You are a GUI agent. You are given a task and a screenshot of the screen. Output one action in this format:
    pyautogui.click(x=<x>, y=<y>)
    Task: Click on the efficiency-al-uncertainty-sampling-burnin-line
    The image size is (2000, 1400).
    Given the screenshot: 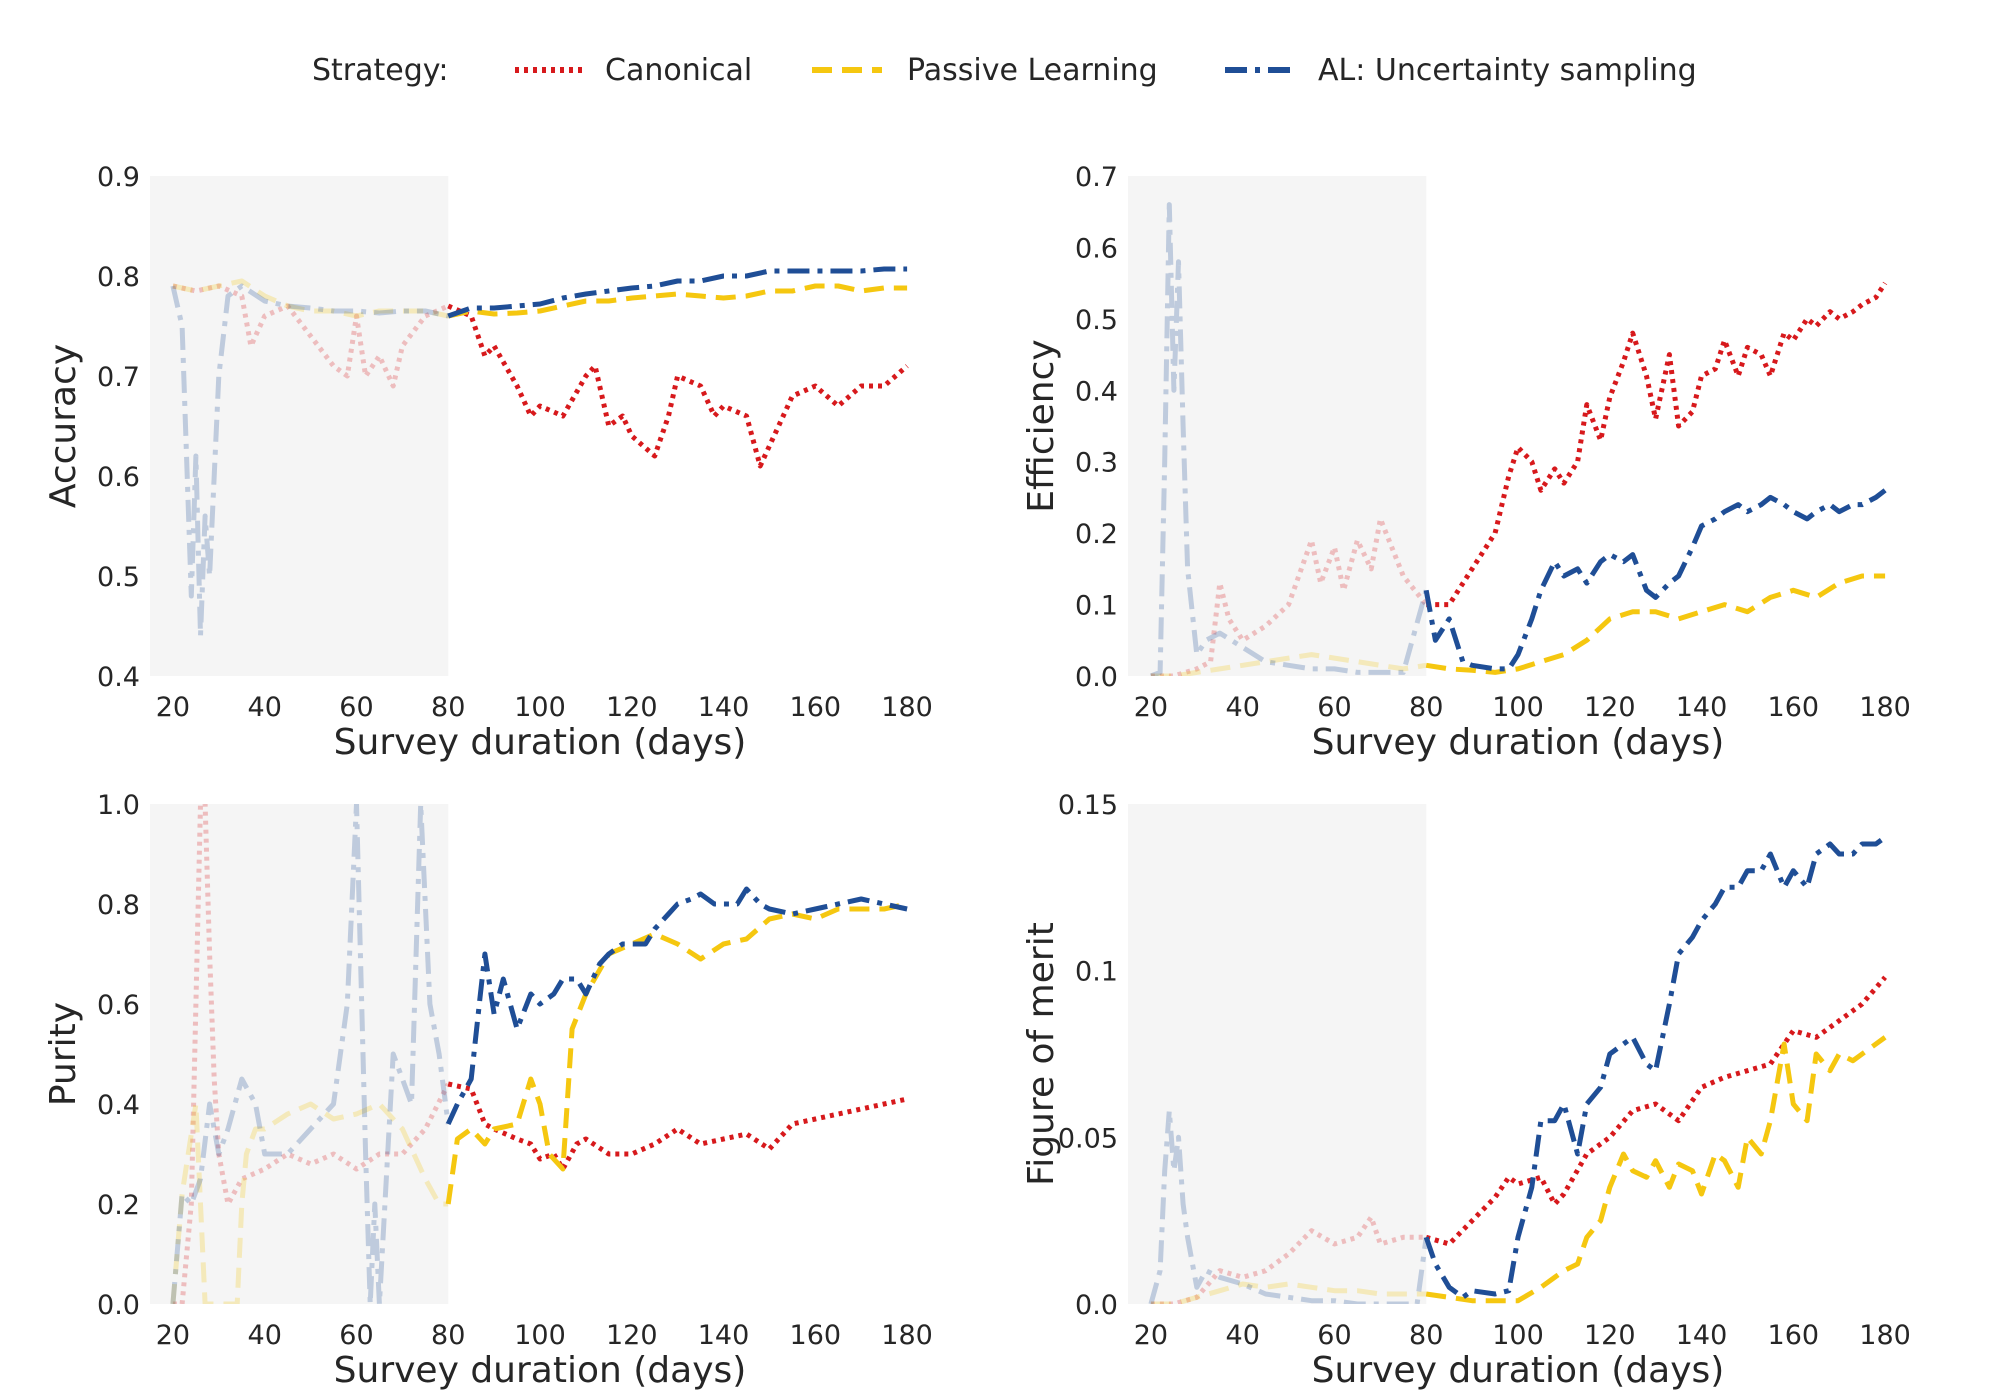 What is the action you would take?
    pyautogui.click(x=1289, y=439)
    